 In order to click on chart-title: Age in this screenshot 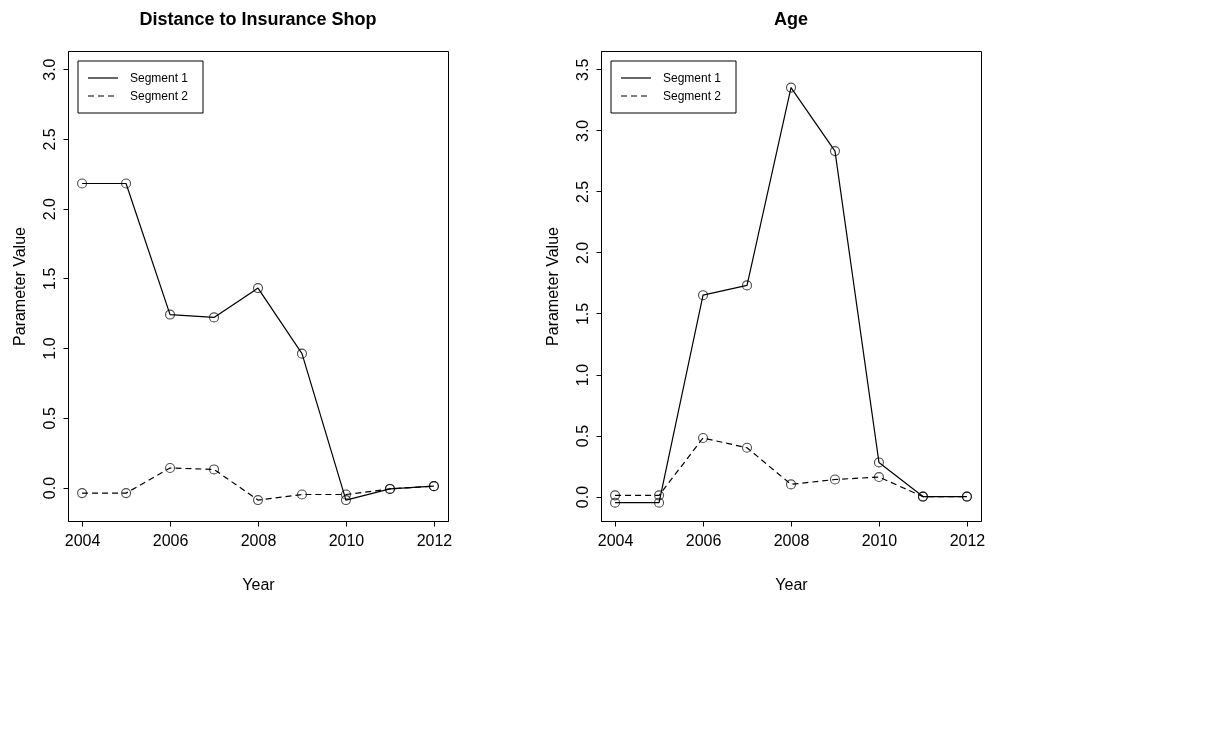, I will do `click(791, 19)`.